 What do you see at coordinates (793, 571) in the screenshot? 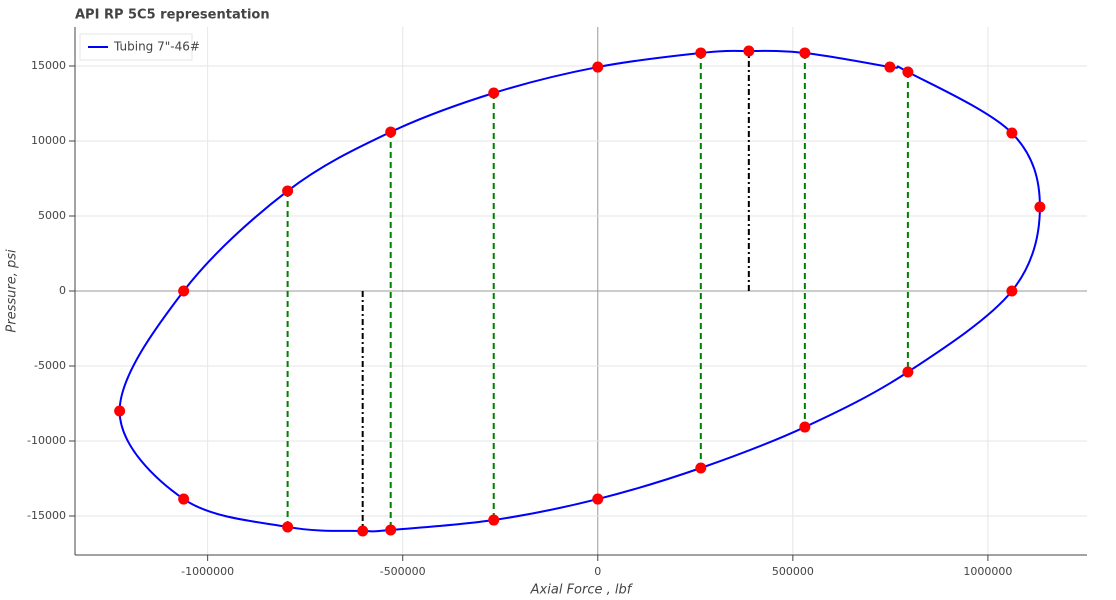
I see `x-tick-label: 500000` at bounding box center [793, 571].